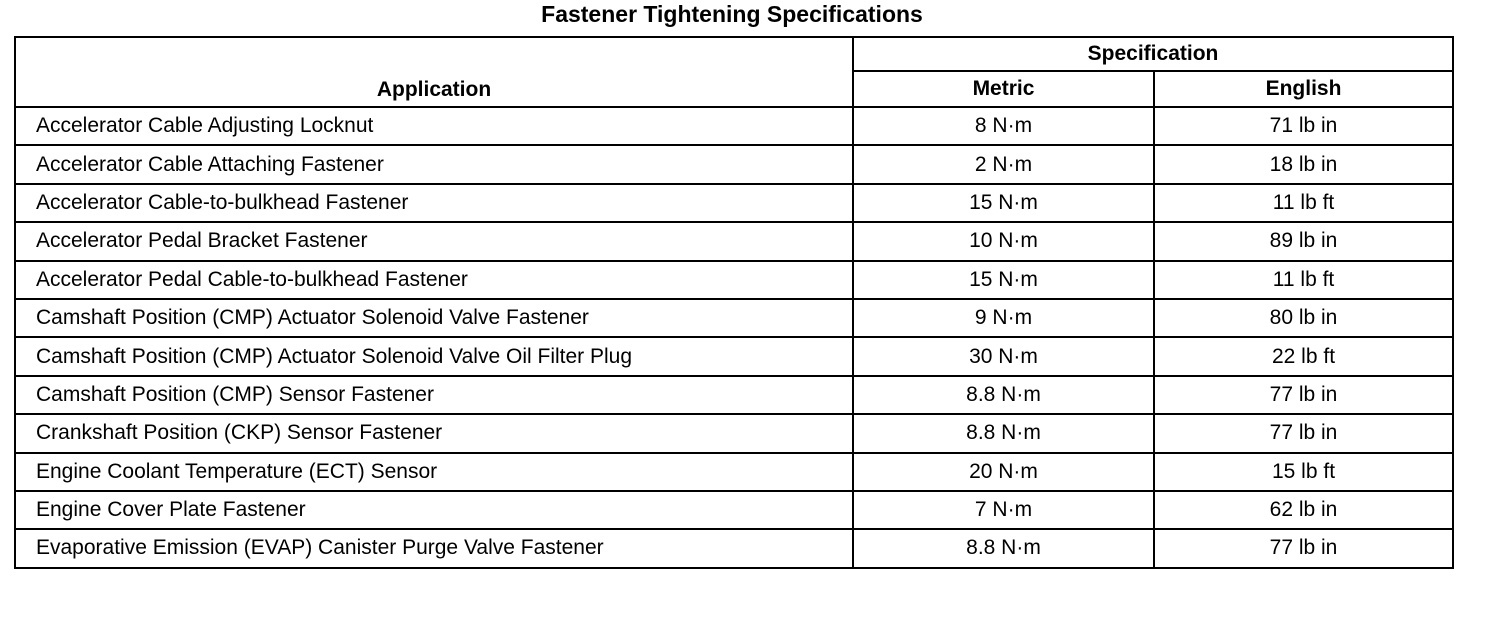 The height and width of the screenshot is (618, 1504). I want to click on english-cell: 15 lb ft, so click(1303, 471).